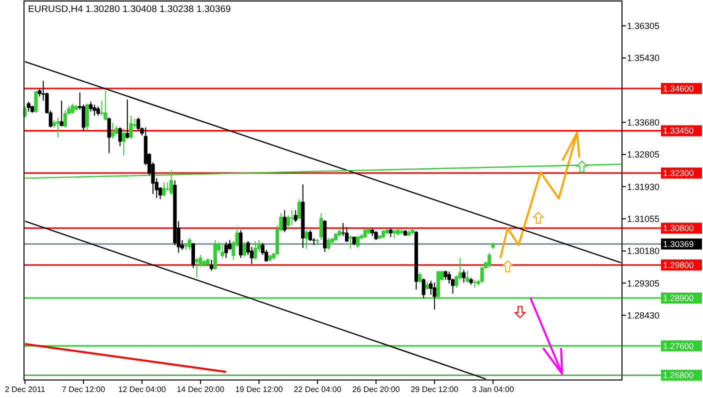  What do you see at coordinates (129, 9) in the screenshot?
I see `chart-title: EURUSD,H4 1.30280 1.30408 1.30238 1.30369` at bounding box center [129, 9].